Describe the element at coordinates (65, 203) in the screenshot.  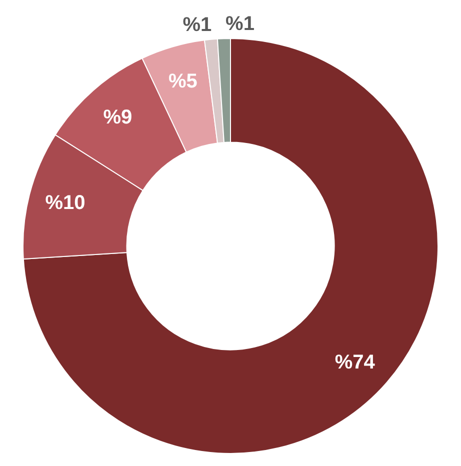
I see `data-label: %10` at that location.